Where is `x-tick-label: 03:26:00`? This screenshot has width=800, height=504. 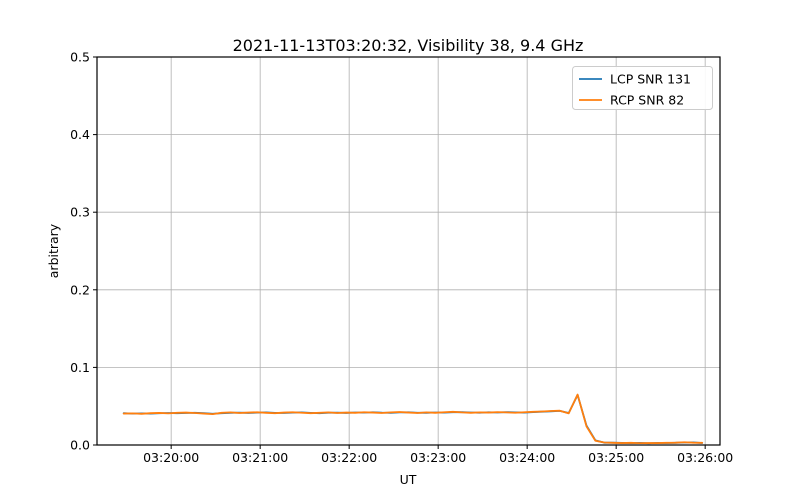
x-tick-label: 03:26:00 is located at coordinates (705, 457).